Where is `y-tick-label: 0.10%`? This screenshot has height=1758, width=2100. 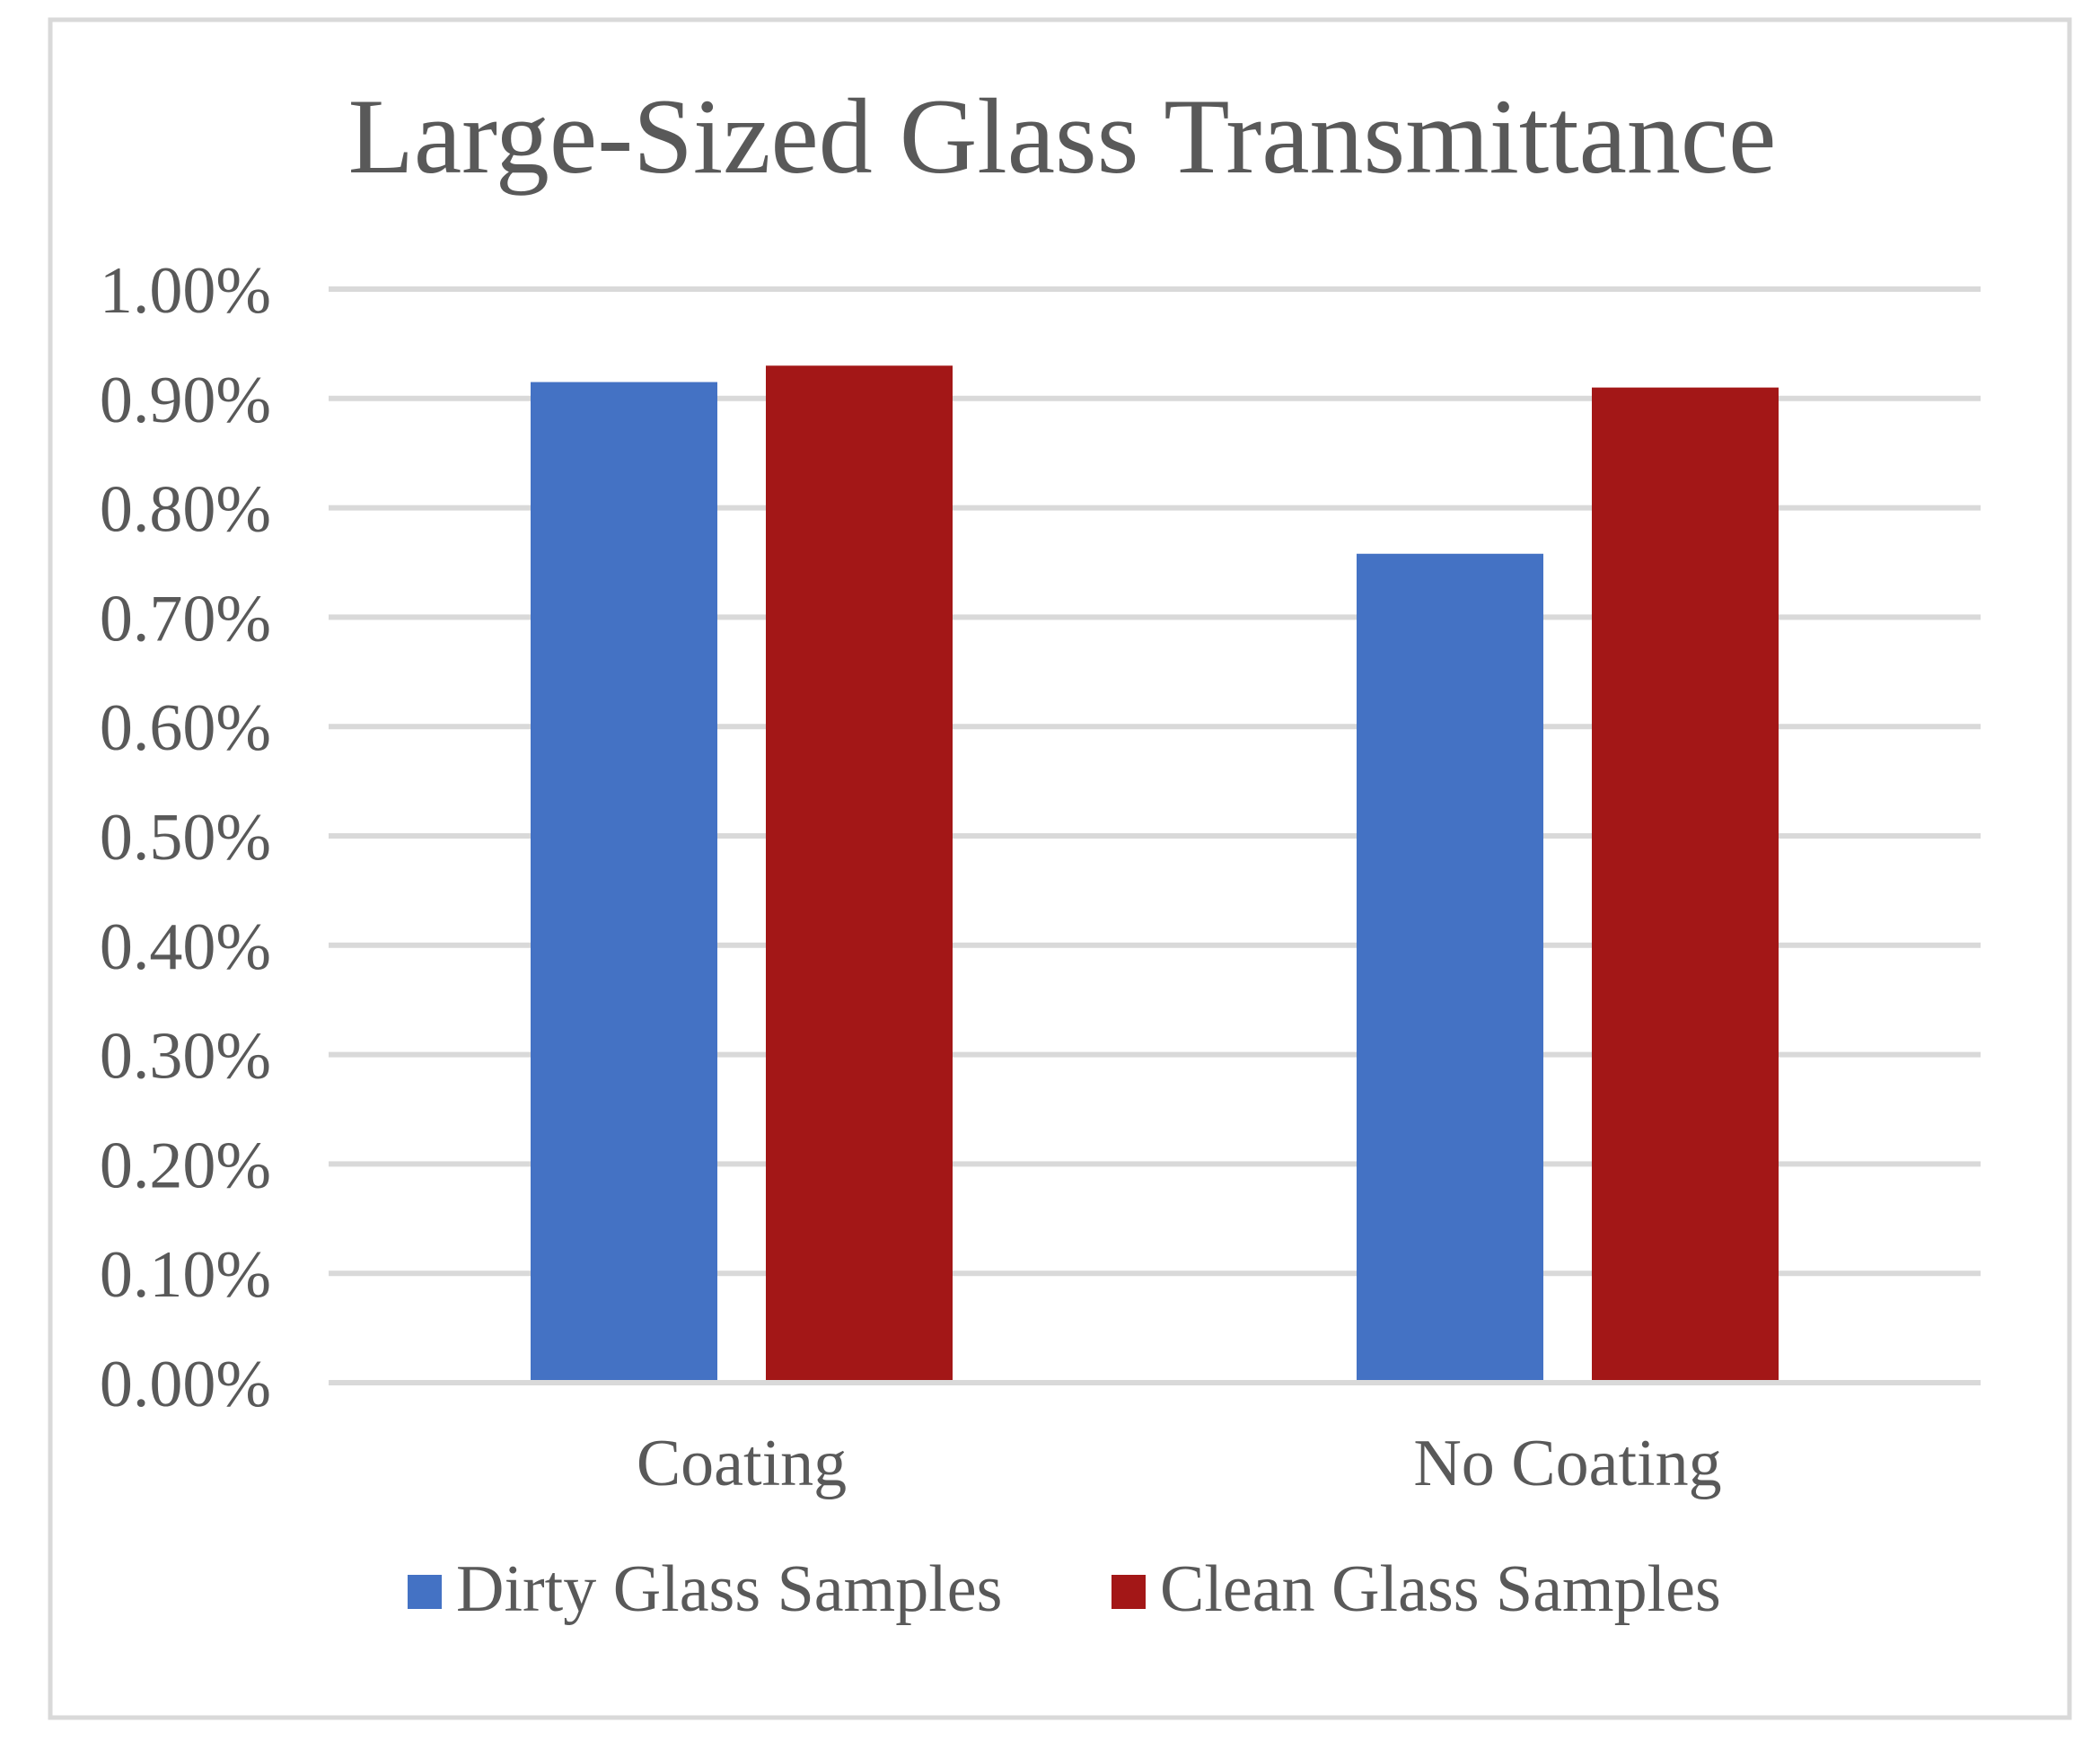
y-tick-label: 0.10% is located at coordinates (186, 1275).